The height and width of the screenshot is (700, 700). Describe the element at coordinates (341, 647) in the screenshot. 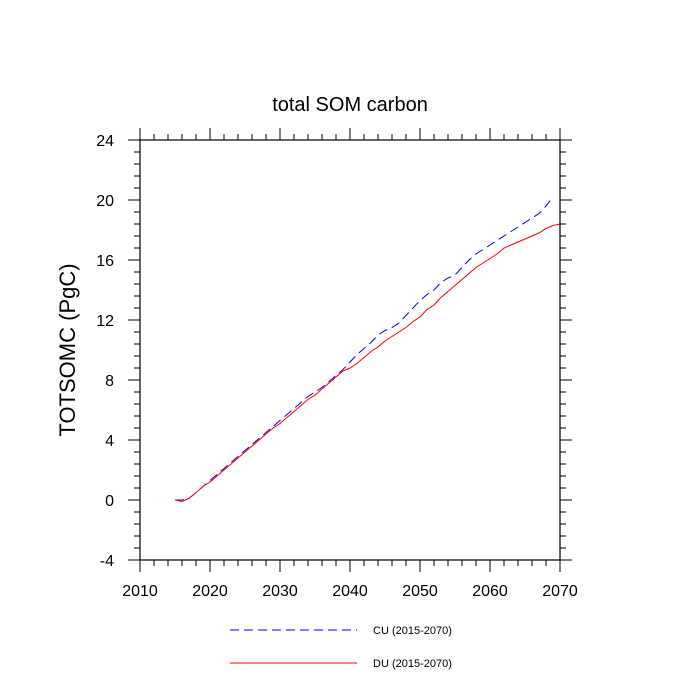

I see `legend: CU (2015-2070) DU (2015-2070)` at that location.